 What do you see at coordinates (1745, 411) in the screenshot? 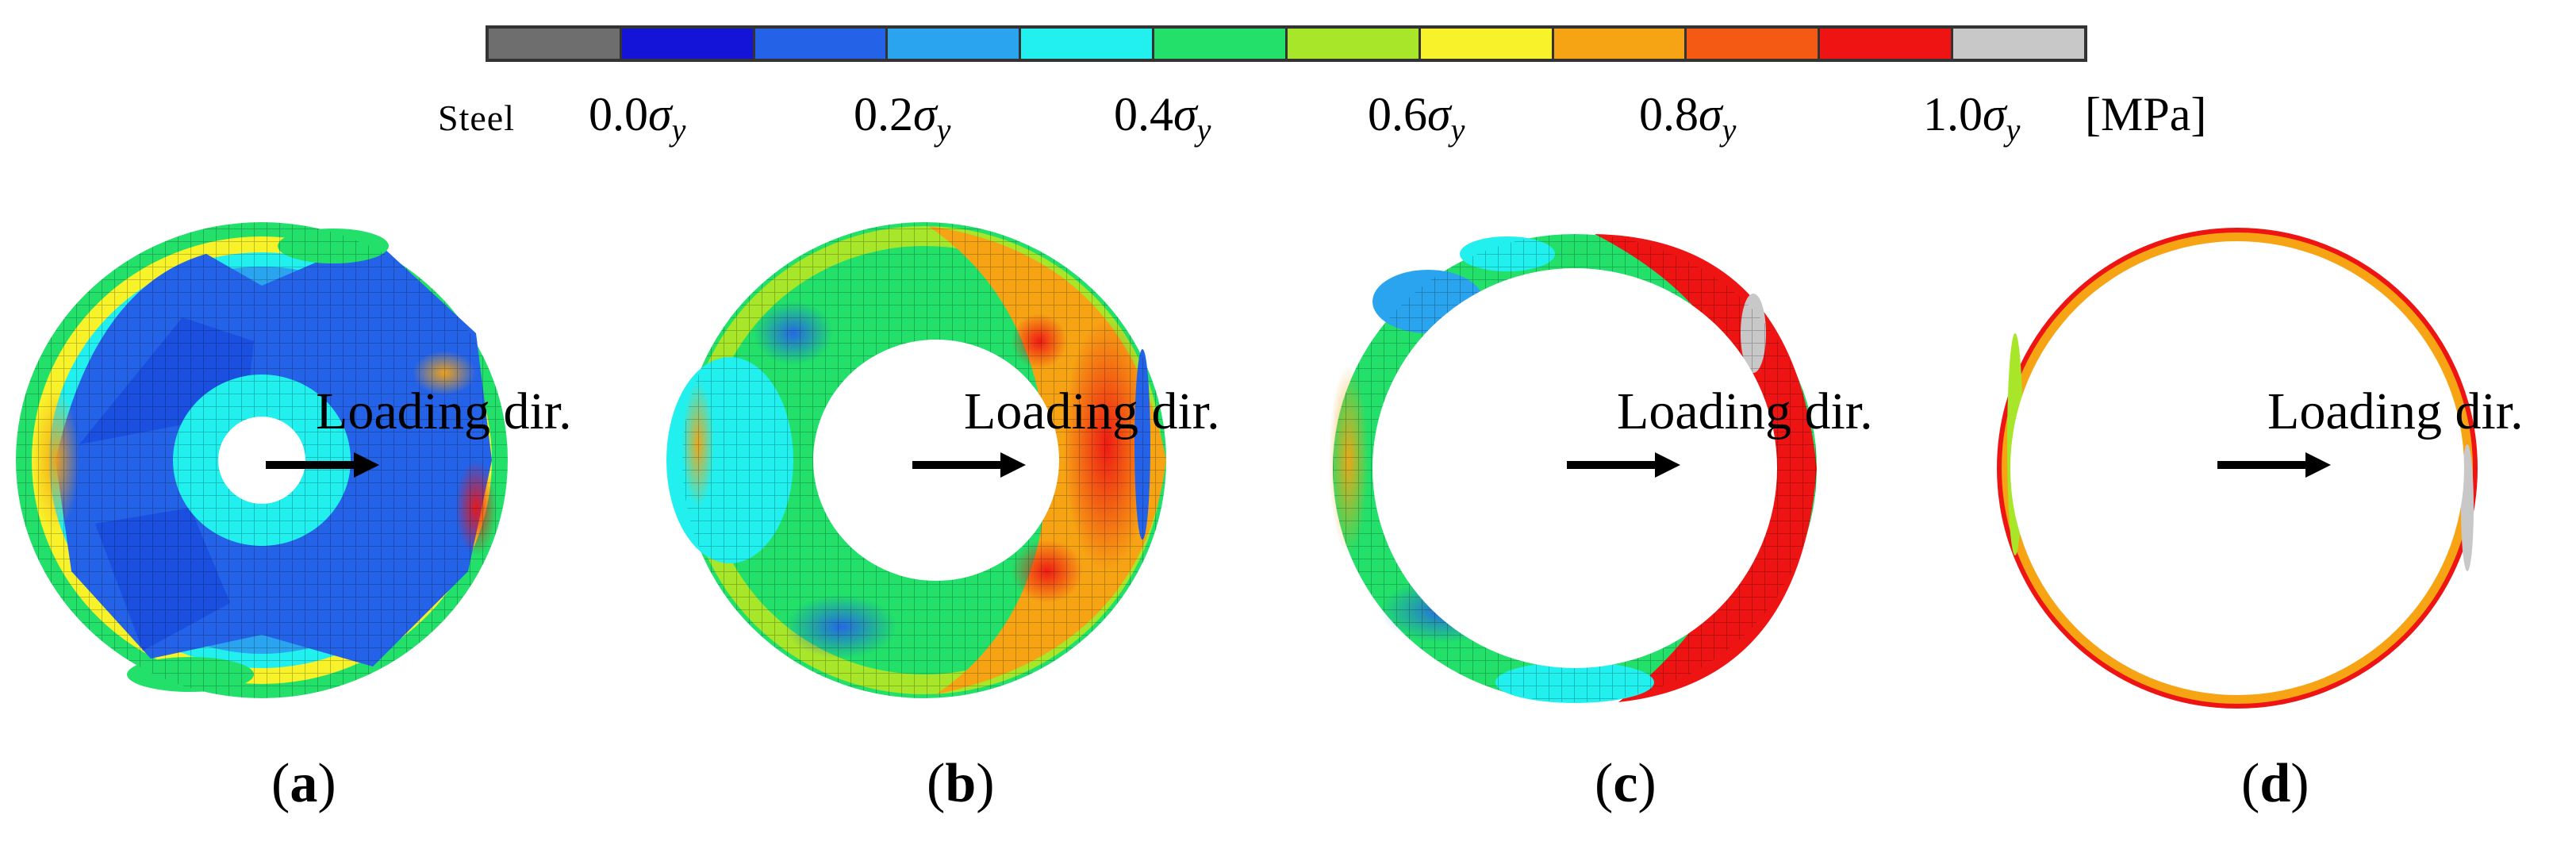
I see `panel-c-annotation: Loading dir.` at bounding box center [1745, 411].